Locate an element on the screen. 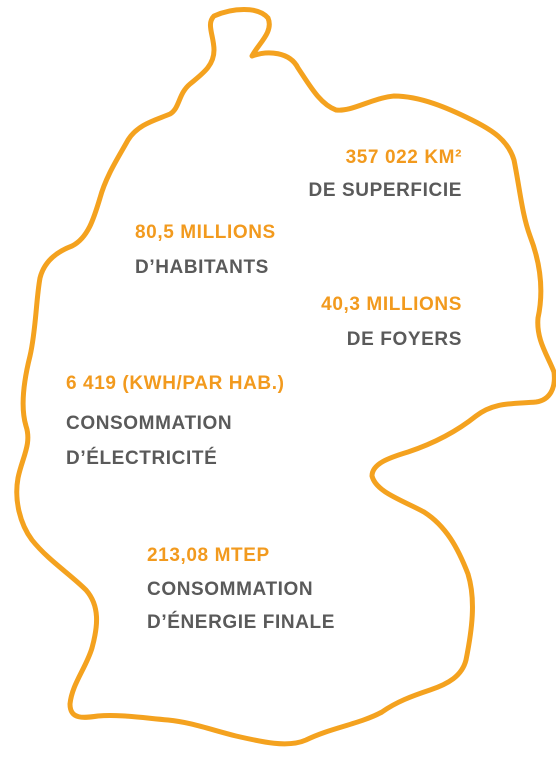  stat-value: 80,5 MILLIONS is located at coordinates (205, 232).